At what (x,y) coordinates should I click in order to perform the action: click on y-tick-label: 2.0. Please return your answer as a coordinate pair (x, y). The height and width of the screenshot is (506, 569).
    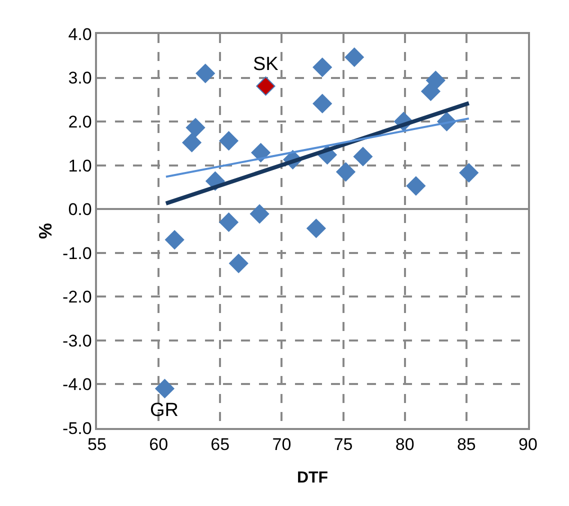
    Looking at the image, I should click on (80, 122).